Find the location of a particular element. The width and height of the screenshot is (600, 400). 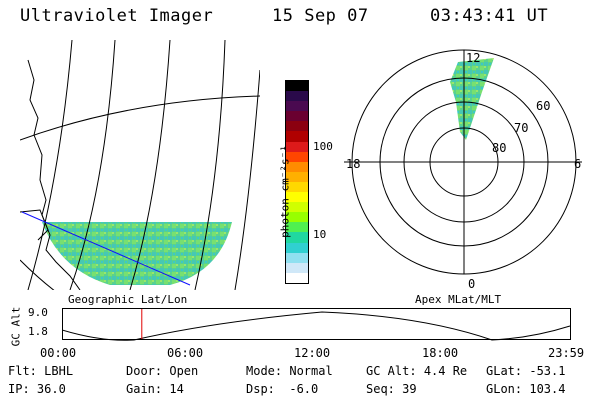

altitude-plot is located at coordinates (316, 324).